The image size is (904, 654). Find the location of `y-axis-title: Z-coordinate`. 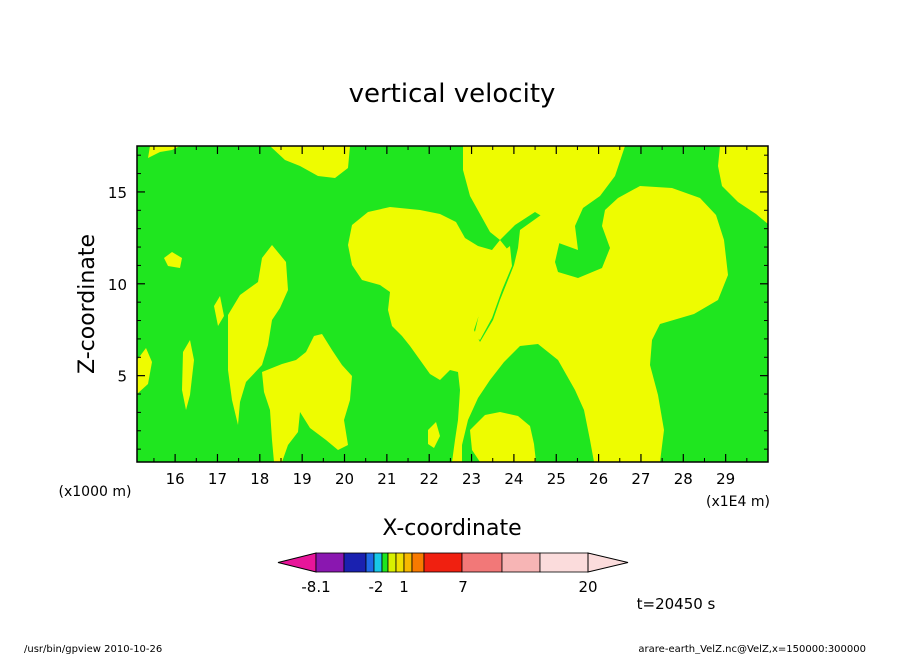

y-axis-title: Z-coordinate is located at coordinates (87, 304).